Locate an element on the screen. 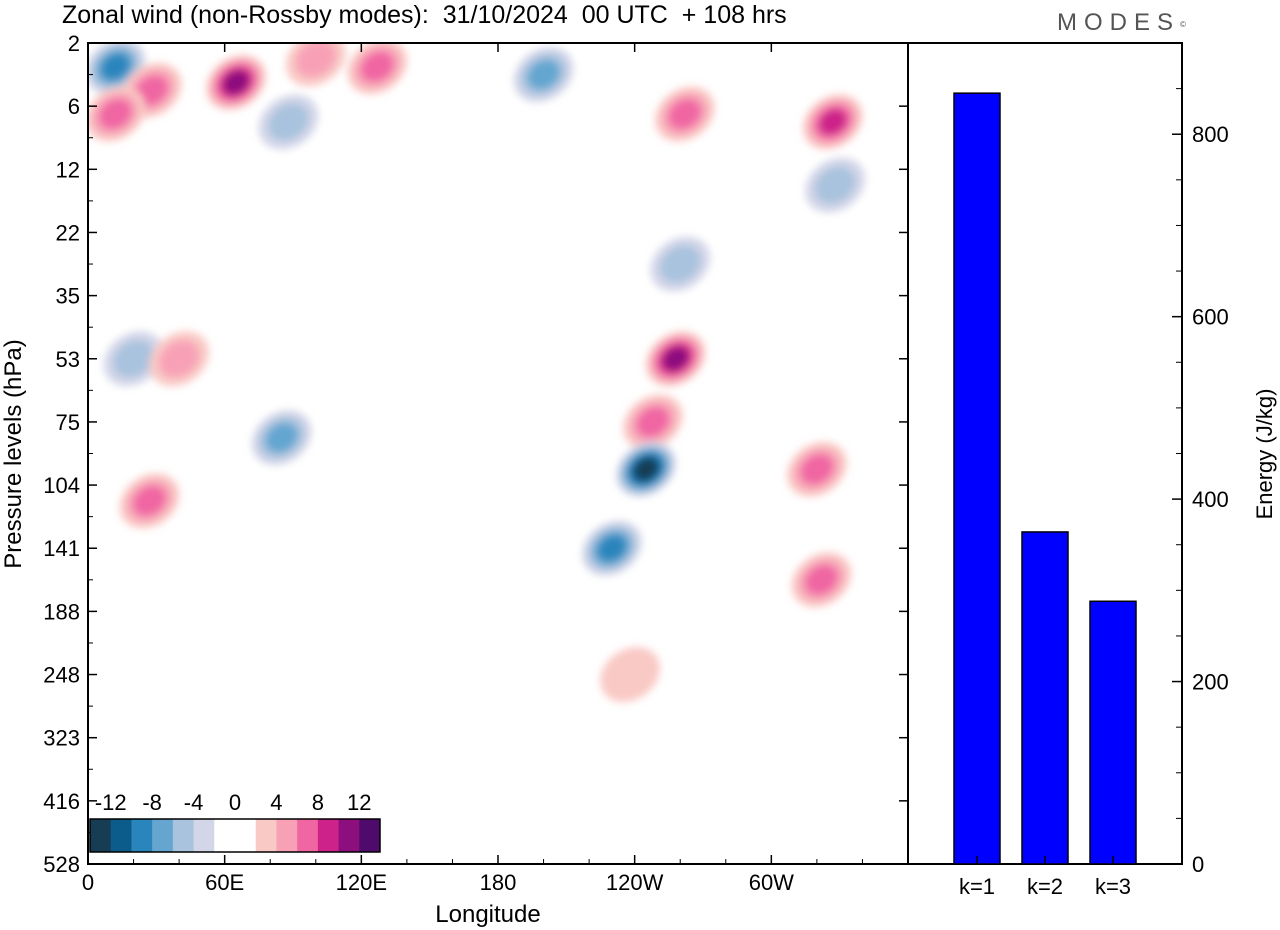 The image size is (1280, 930). y-tick-label: 528 is located at coordinates (61, 864).